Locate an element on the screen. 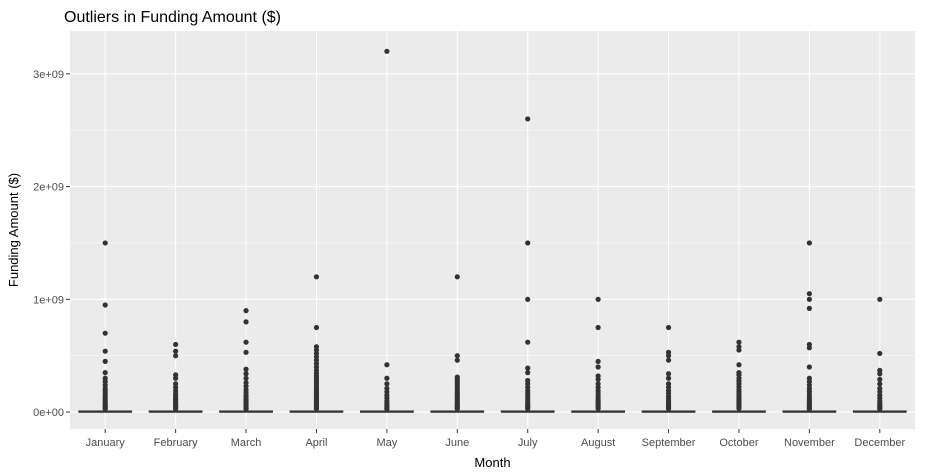  x-tick-label-may: May is located at coordinates (386, 443).